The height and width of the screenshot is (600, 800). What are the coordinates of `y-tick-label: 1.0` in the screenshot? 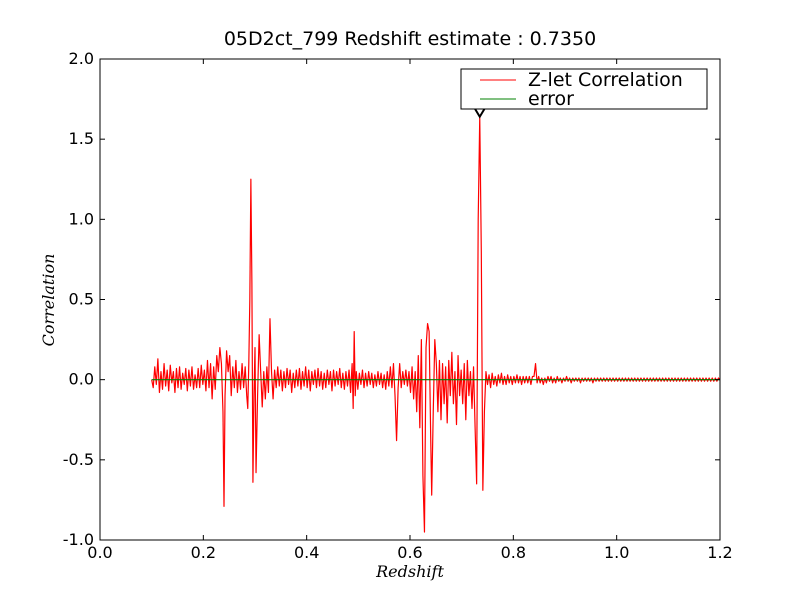 It's located at (81, 218).